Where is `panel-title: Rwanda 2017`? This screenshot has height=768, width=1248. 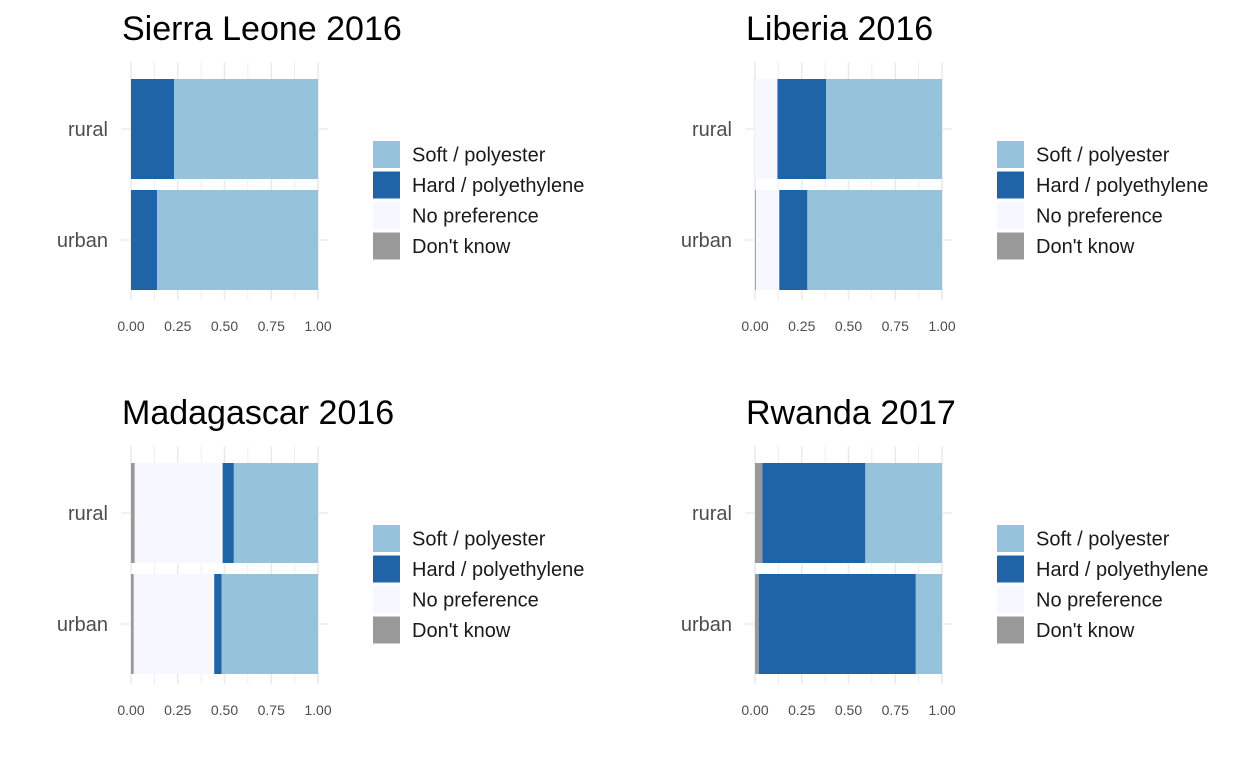 panel-title: Rwanda 2017 is located at coordinates (851, 413).